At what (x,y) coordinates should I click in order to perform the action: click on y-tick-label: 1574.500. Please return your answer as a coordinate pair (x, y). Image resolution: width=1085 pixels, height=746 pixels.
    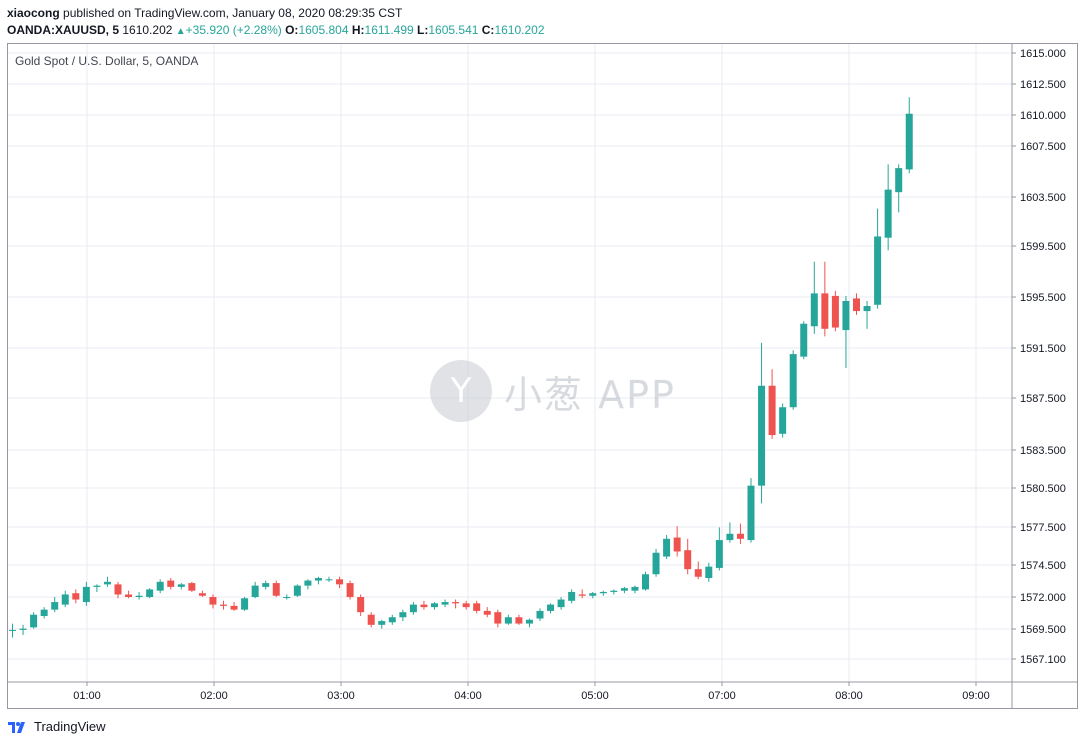
    Looking at the image, I should click on (1043, 566).